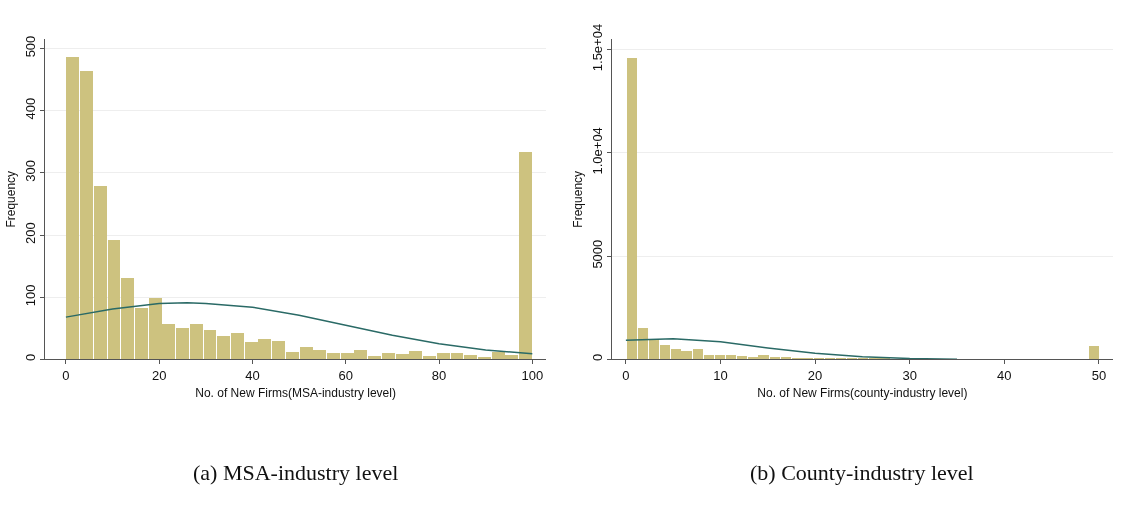  I want to click on y-tick-label: 1.5e+04, so click(597, 47).